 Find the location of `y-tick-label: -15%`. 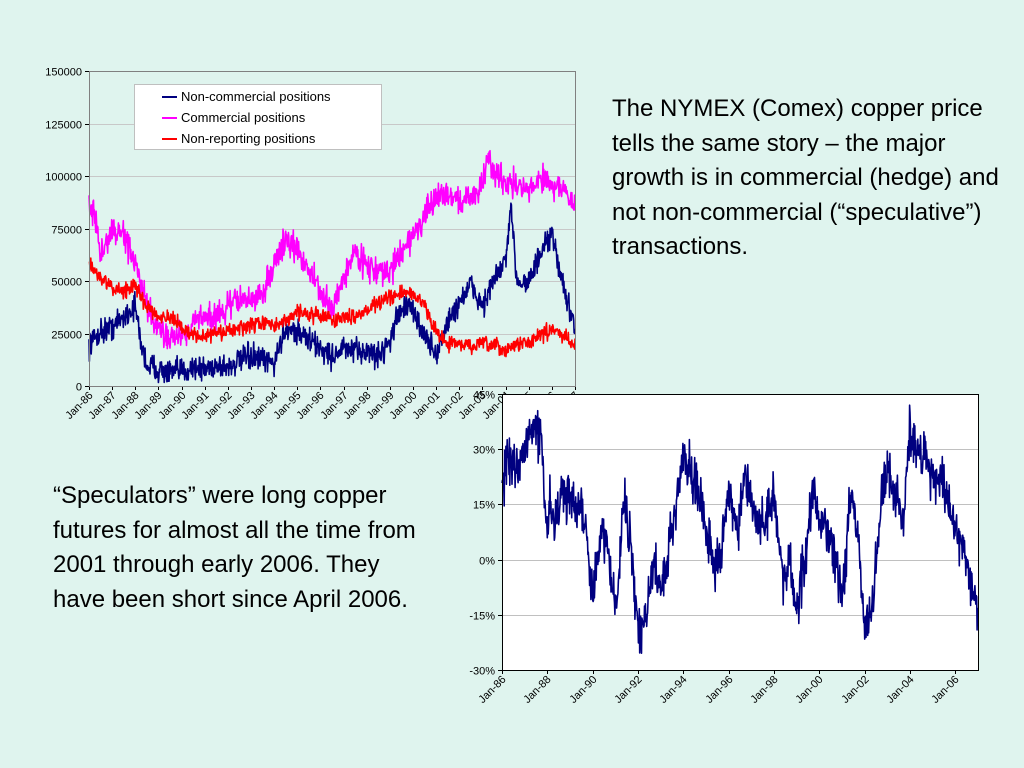

y-tick-label: -15% is located at coordinates (482, 617).